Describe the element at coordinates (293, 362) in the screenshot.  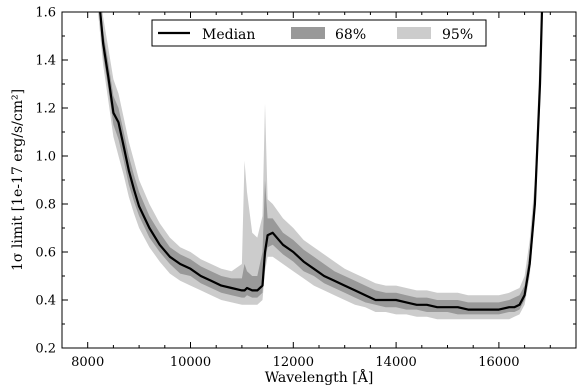
I see `x-tick-label: 12000` at that location.